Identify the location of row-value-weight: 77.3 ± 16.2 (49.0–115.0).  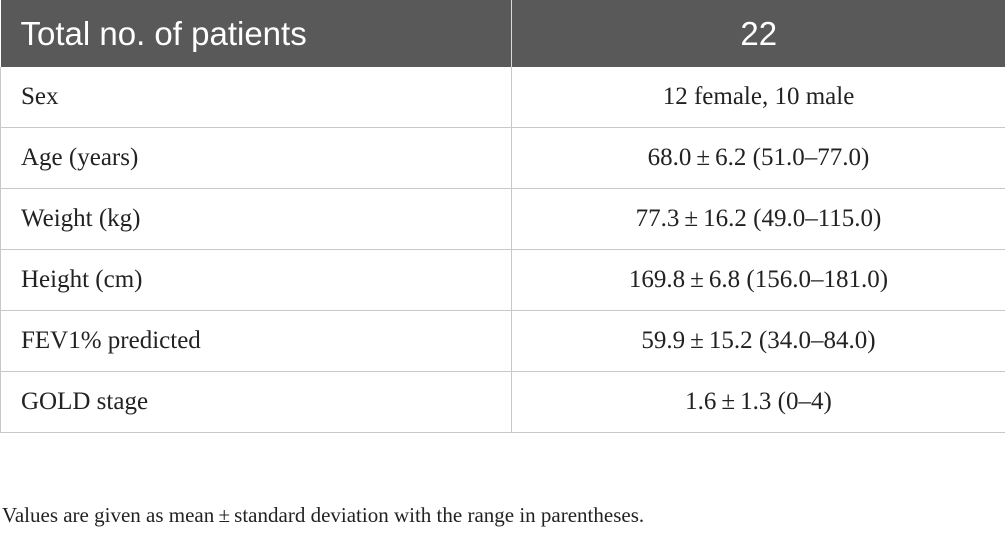
(758, 219).